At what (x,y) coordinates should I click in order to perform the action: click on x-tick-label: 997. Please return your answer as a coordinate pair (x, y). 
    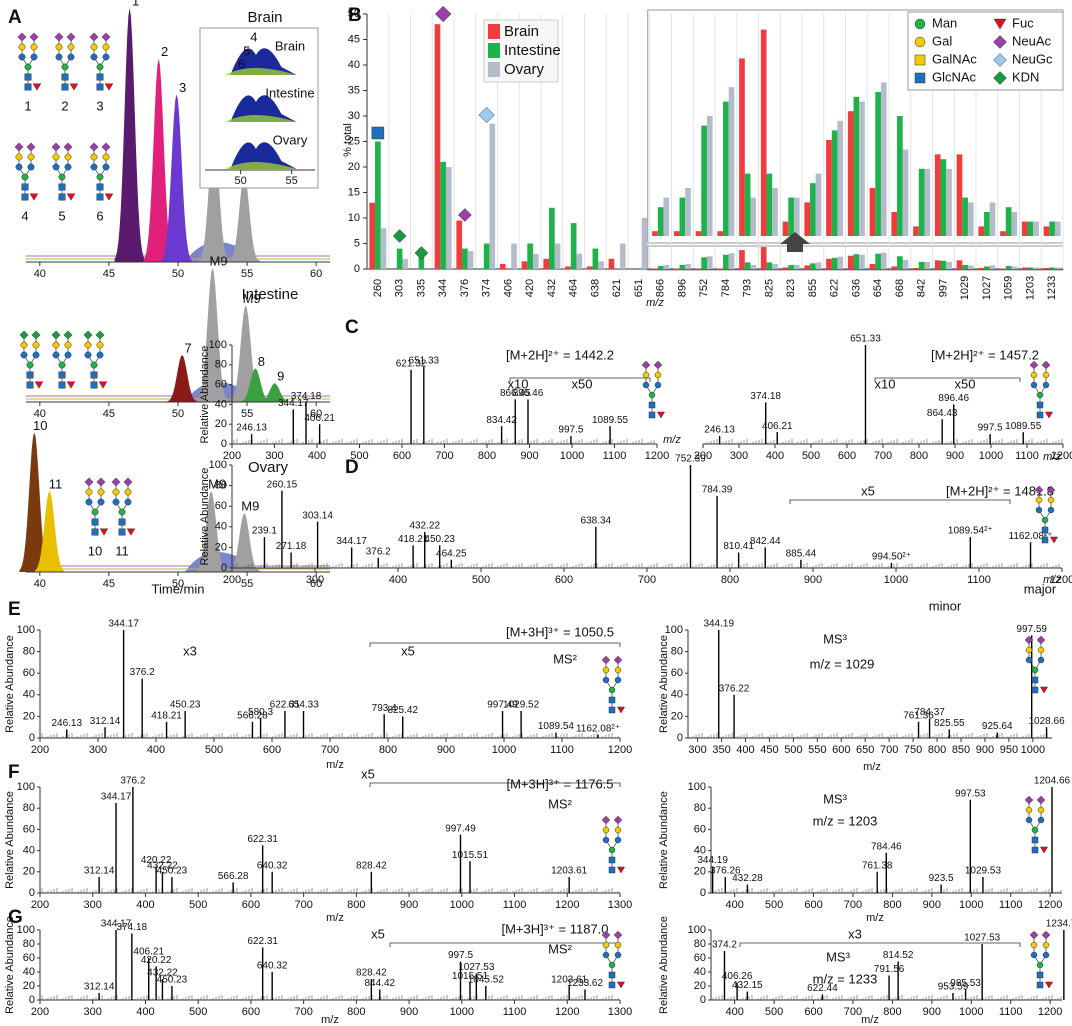
    Looking at the image, I should click on (943, 288).